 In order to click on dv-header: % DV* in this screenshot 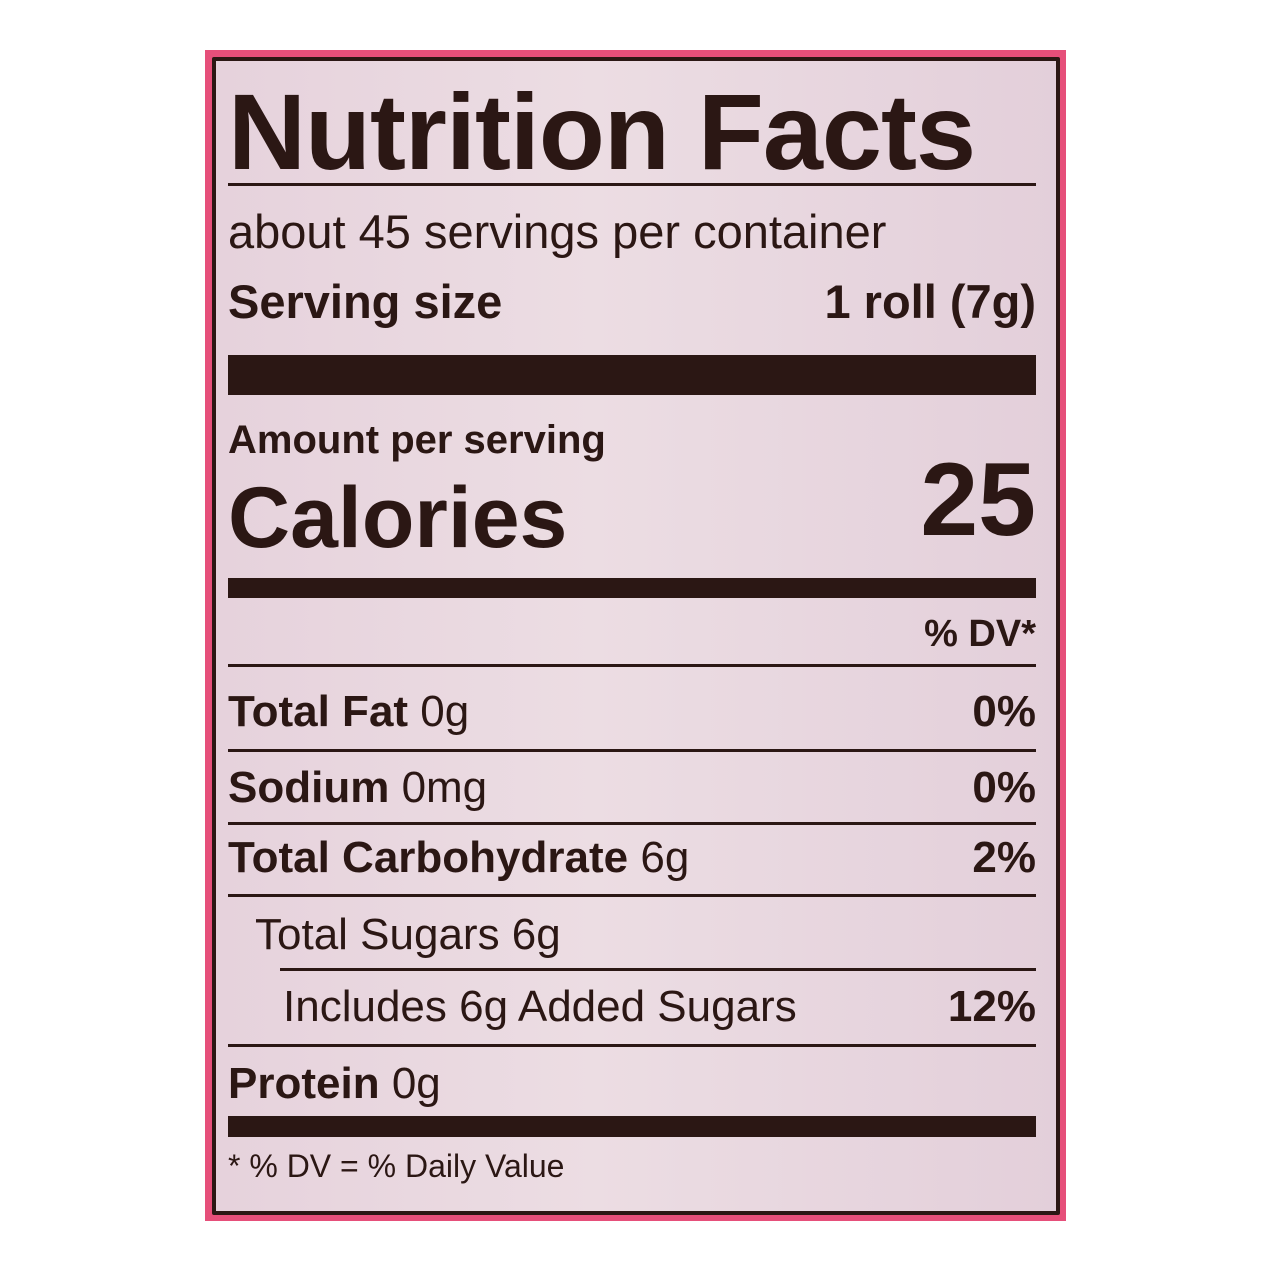, I will do `click(980, 634)`.